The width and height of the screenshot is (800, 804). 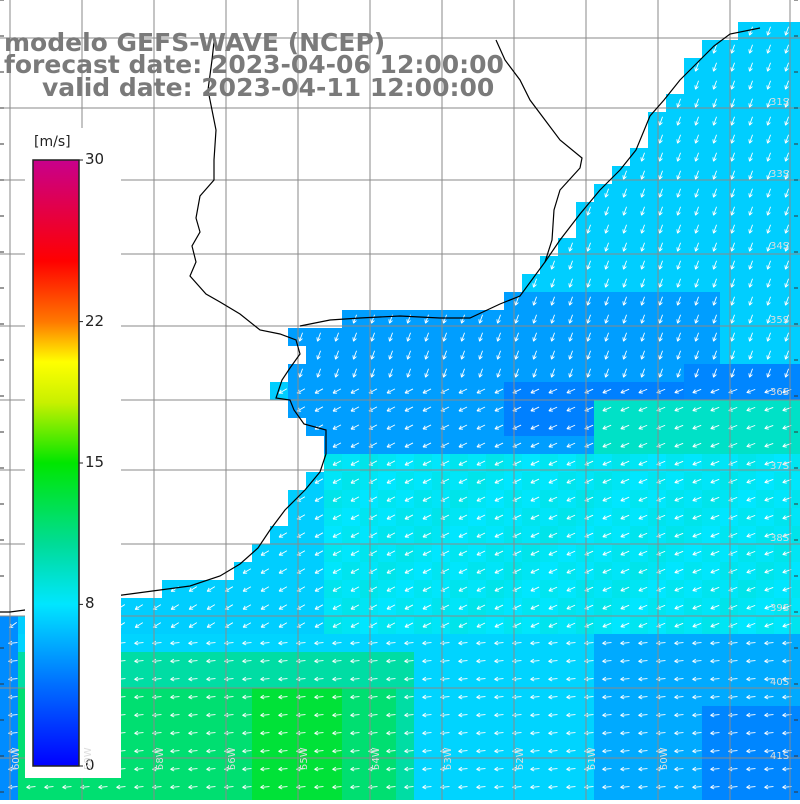 What do you see at coordinates (779, 321) in the screenshot?
I see `latitude-label: 35S` at bounding box center [779, 321].